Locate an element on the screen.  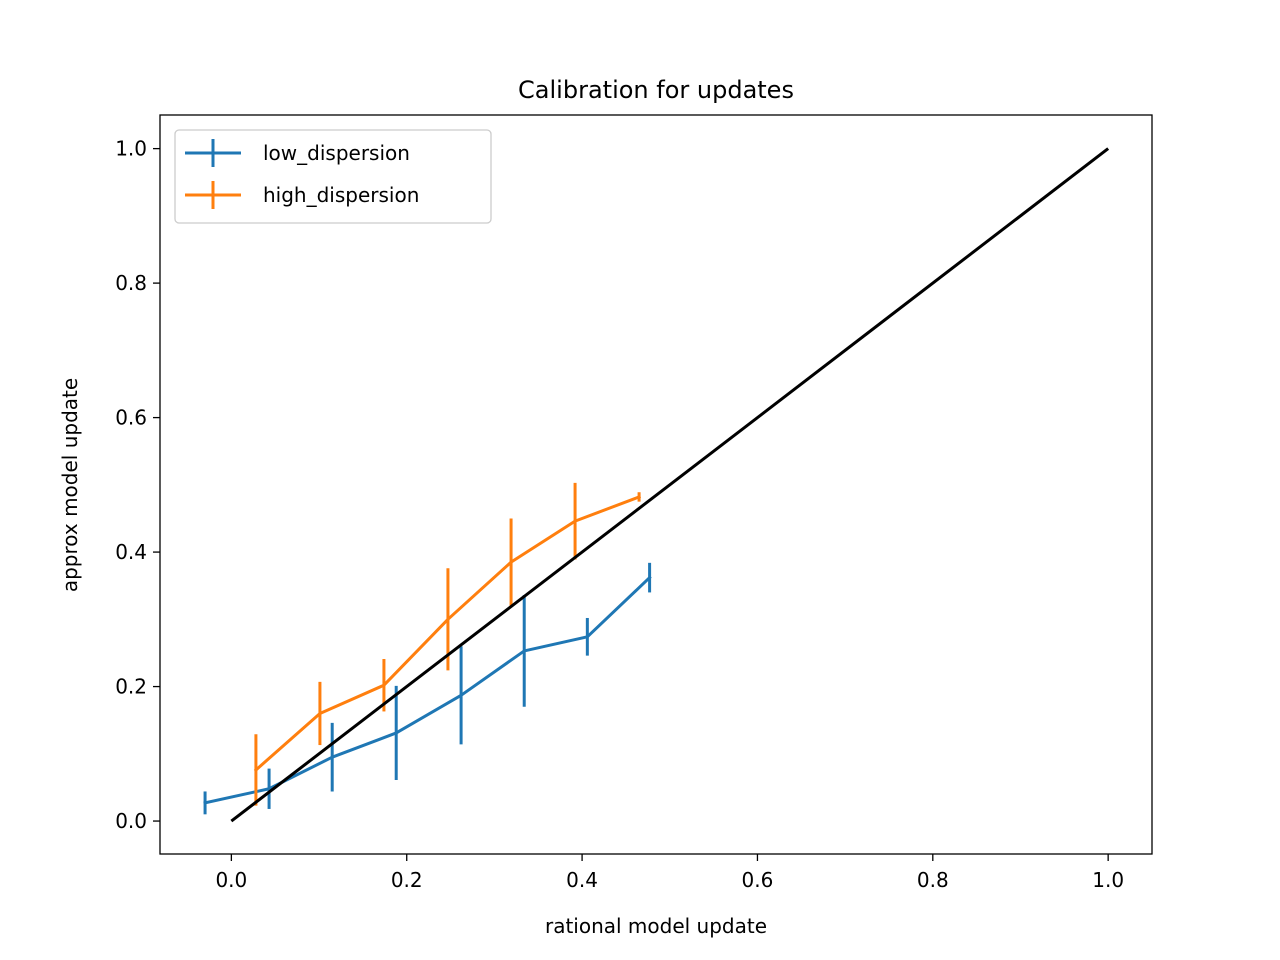
x-tick-label: 0.0 is located at coordinates (231, 880).